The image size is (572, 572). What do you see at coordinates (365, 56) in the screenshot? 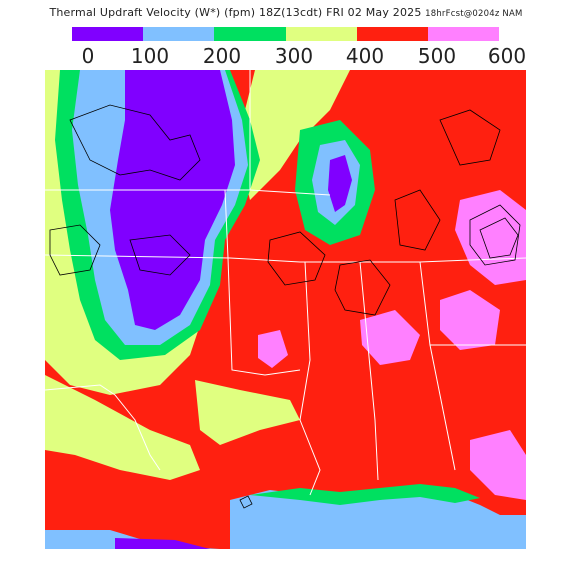
I see `legend-tick-label: 400` at bounding box center [365, 56].